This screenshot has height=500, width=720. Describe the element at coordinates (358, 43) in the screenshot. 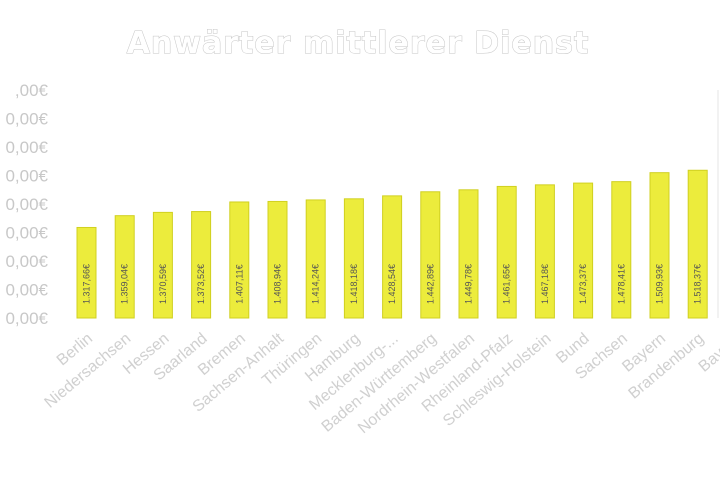

I see `chart-title: Anwärter mittlerer Dienst` at that location.